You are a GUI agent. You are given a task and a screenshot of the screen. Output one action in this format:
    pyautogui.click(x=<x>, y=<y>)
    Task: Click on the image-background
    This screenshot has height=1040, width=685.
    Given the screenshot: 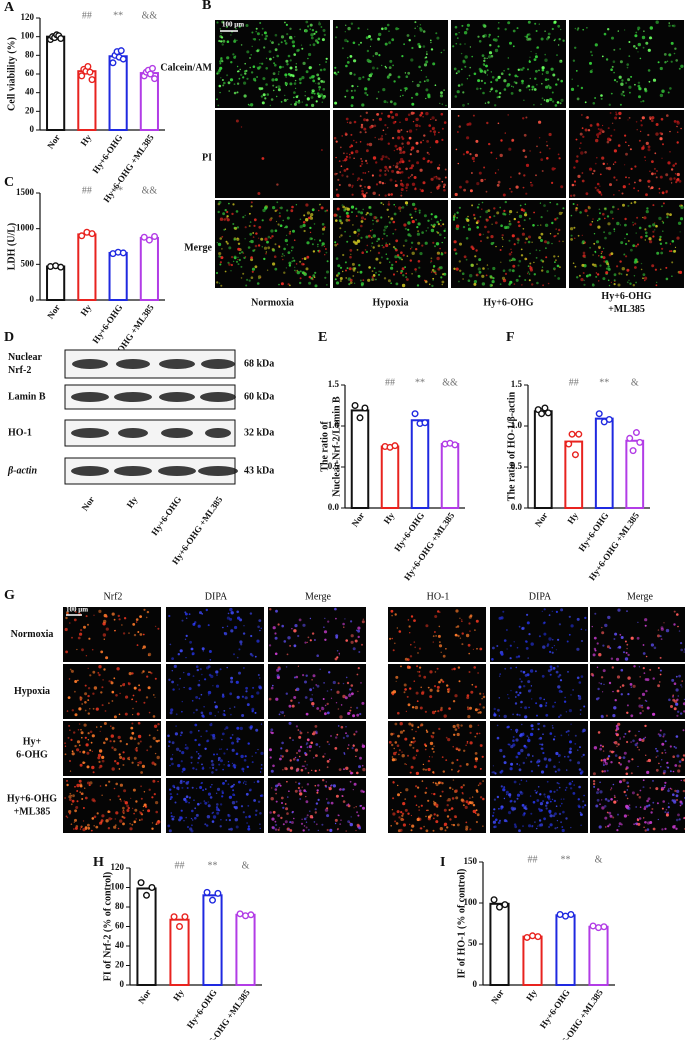 What is the action you would take?
    pyautogui.click(x=215, y=805)
    